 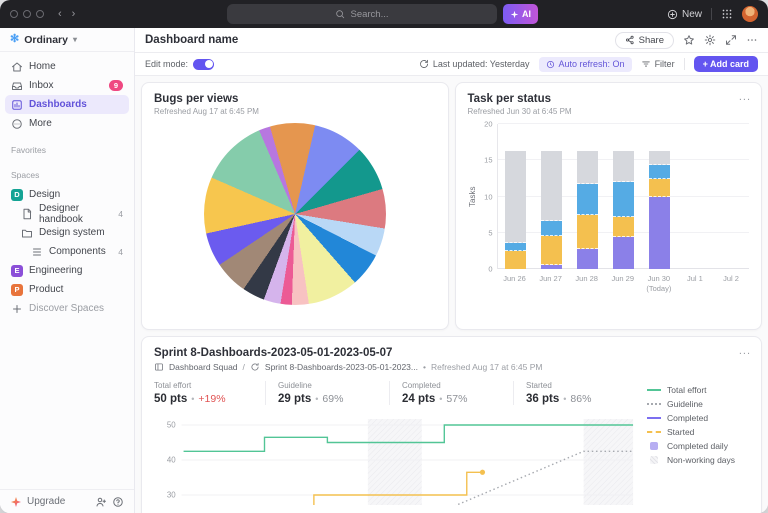 I want to click on stat-total-effort: Total effort 50 pts • +19%, so click(x=190, y=393).